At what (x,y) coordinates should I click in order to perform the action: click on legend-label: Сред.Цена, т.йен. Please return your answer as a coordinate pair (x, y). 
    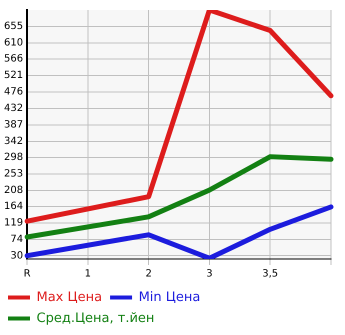
    Looking at the image, I should click on (95, 318).